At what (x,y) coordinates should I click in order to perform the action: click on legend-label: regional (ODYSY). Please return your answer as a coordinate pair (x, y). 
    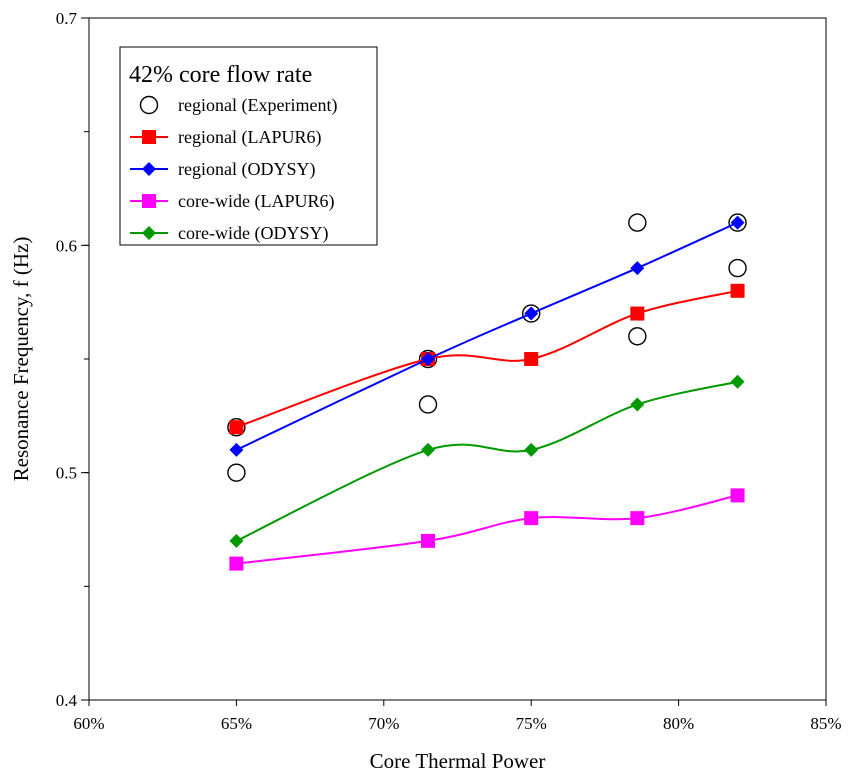
    Looking at the image, I should click on (246, 169).